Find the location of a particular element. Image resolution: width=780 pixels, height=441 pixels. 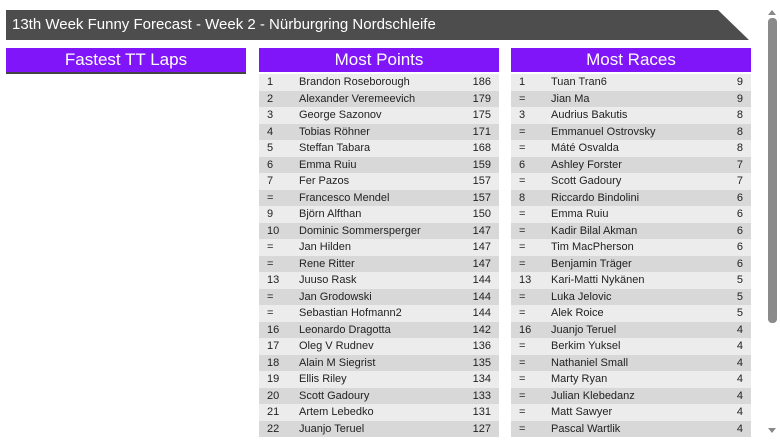

rank: 19 is located at coordinates (273, 379).